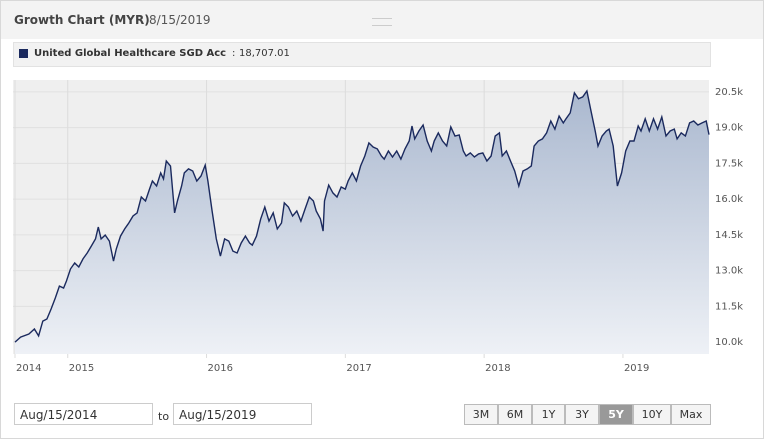 The image size is (764, 439). I want to click on header: Growth Chart (MYR) 8/15/2019, so click(382, 20).